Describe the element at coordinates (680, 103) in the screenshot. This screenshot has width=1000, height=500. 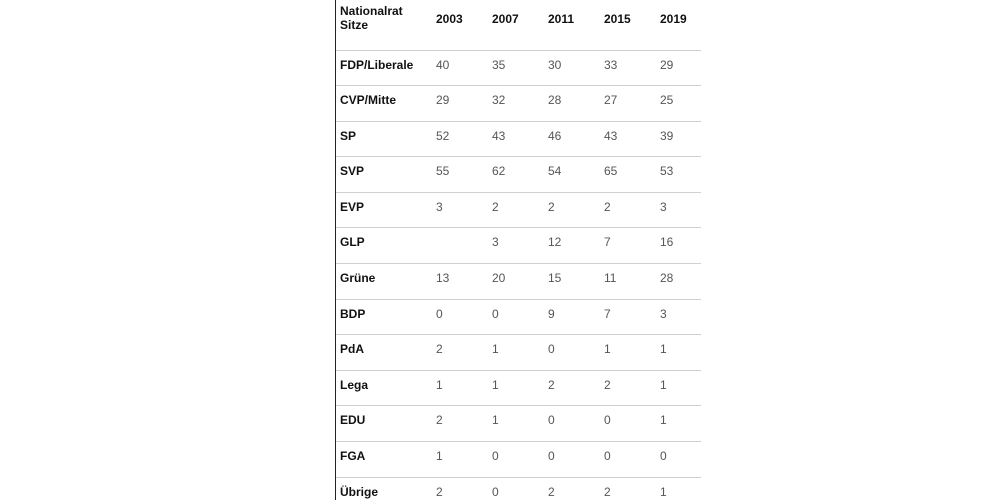
I see `seat-count-cell: 25` at that location.